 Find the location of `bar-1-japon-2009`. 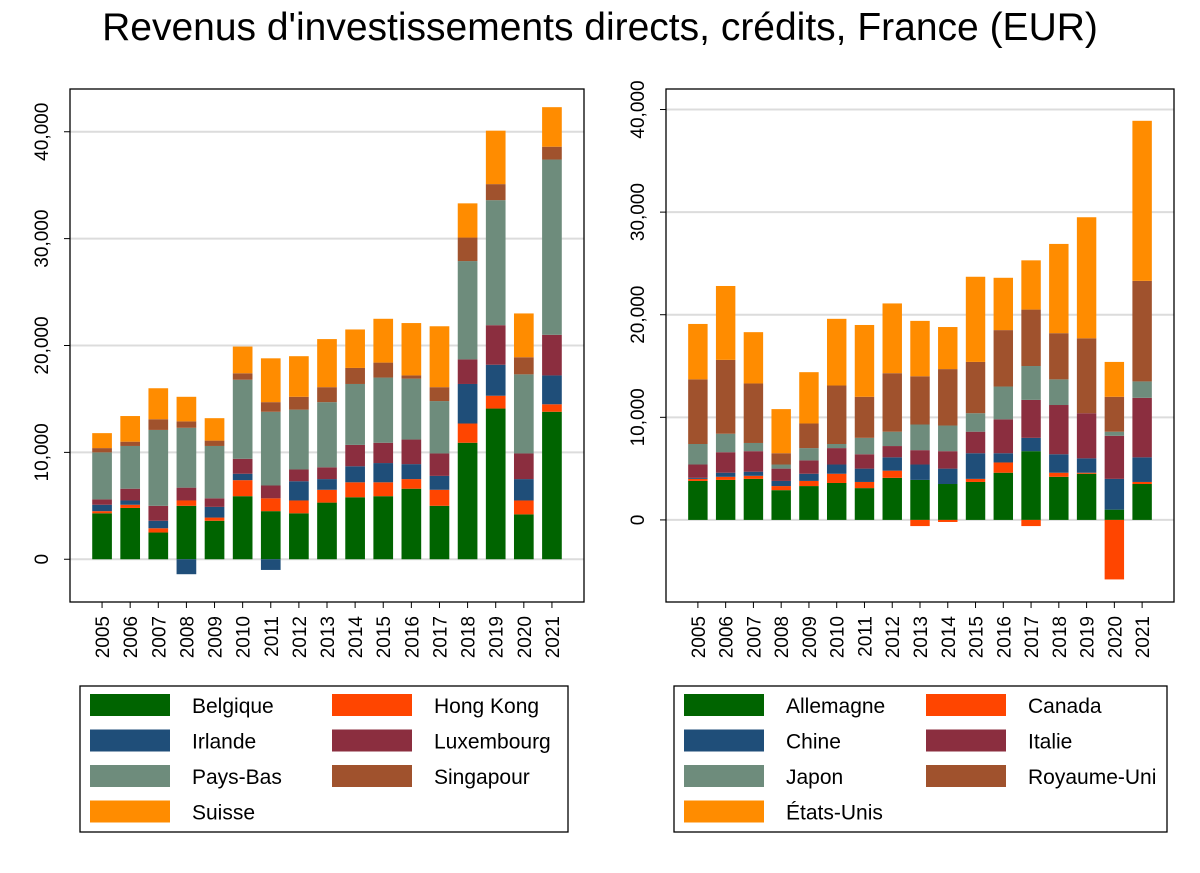

bar-1-japon-2009 is located at coordinates (809, 454).